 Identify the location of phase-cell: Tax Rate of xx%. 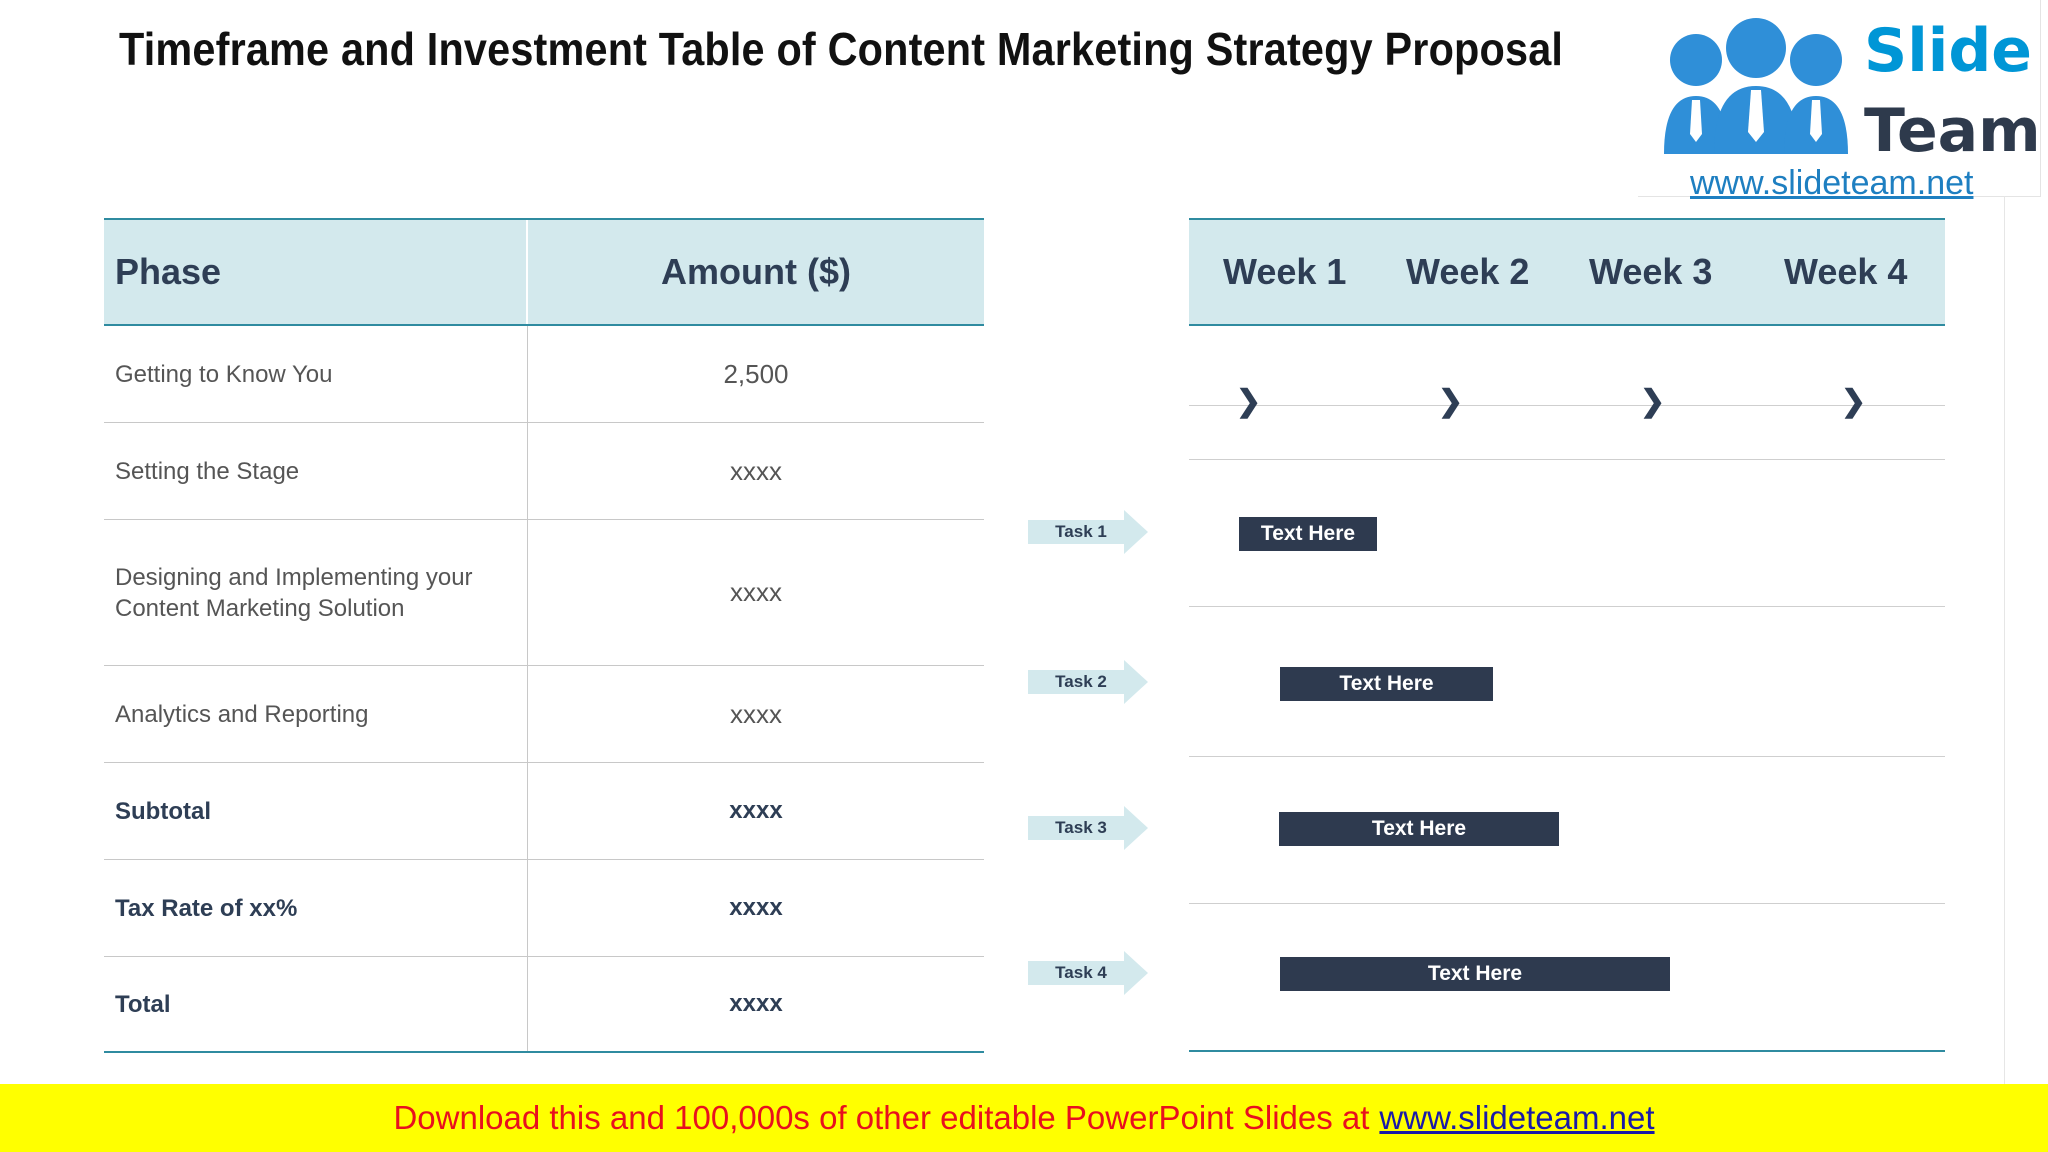
(316, 908).